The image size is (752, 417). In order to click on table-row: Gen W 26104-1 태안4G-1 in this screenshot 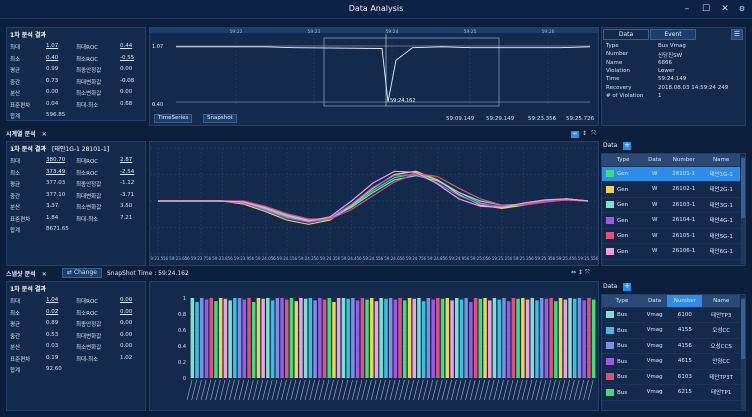, I will do `click(671, 220)`.